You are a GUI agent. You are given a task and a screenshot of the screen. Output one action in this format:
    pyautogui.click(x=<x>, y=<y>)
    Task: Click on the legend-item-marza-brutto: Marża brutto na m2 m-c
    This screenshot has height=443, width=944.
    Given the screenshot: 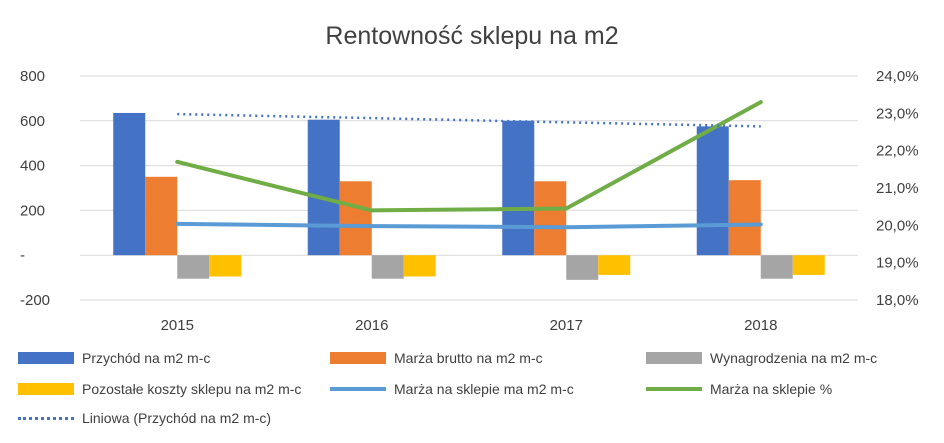 What is the action you would take?
    pyautogui.click(x=436, y=358)
    